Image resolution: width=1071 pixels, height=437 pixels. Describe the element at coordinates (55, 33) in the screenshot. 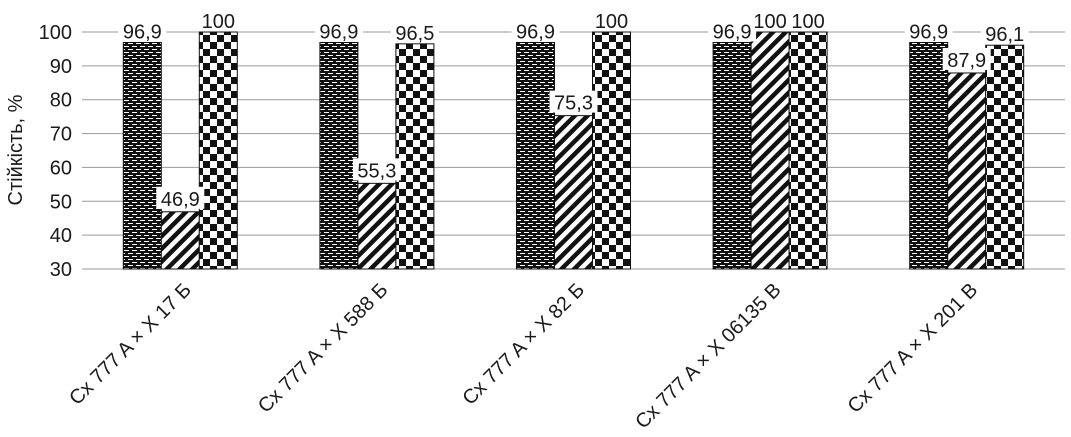

I see `y-tick-label: 100` at that location.